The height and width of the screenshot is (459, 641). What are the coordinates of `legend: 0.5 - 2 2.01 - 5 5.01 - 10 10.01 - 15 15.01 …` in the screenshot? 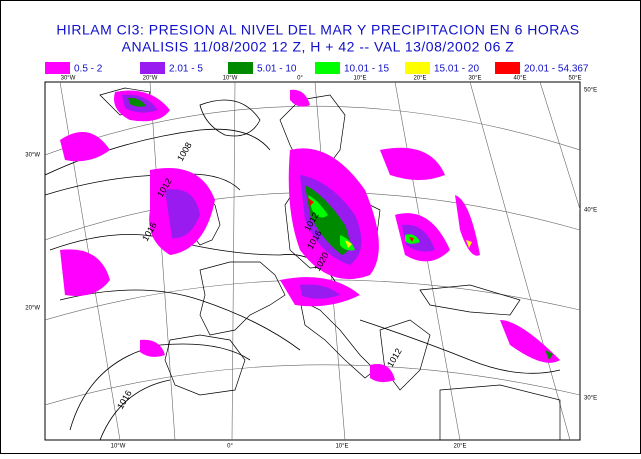 It's located at (317, 68).